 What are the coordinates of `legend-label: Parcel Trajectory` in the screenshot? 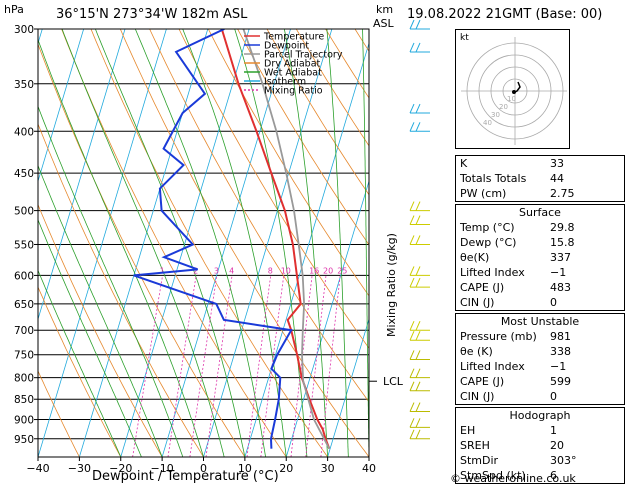 It's located at (303, 55).